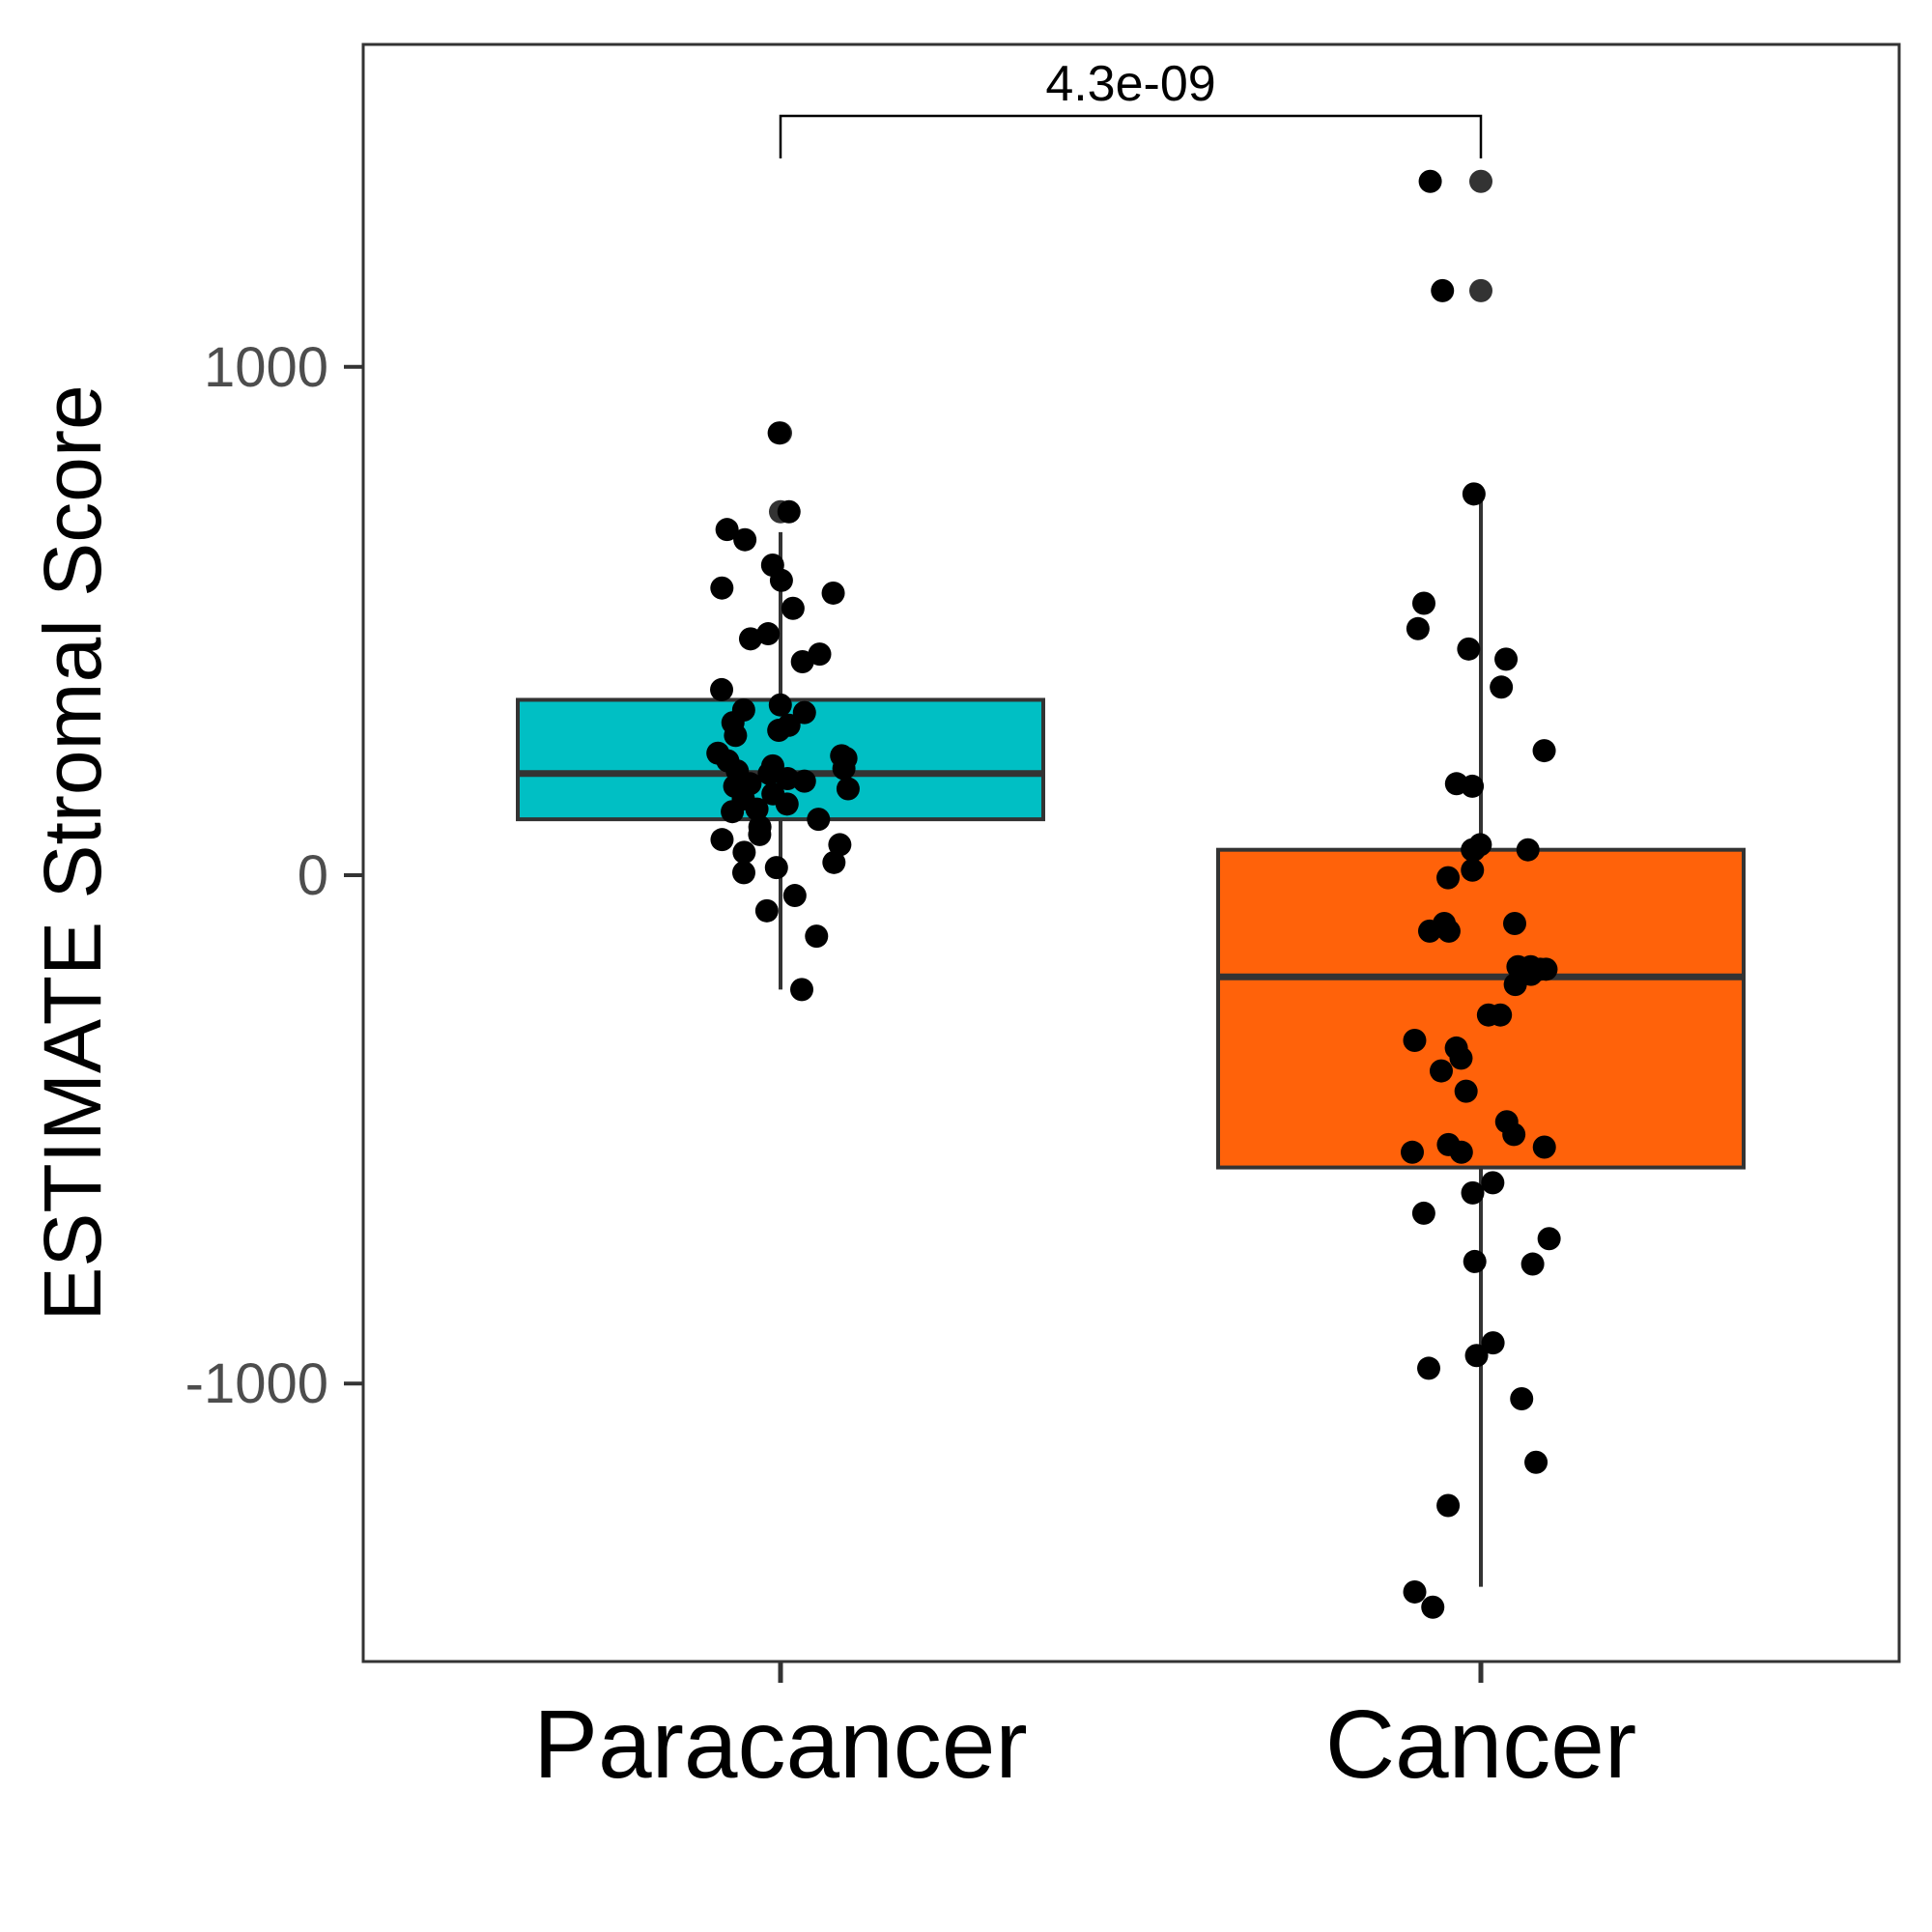  I want to click on x-axis: Paracancer Cancer, so click(1084, 1730).